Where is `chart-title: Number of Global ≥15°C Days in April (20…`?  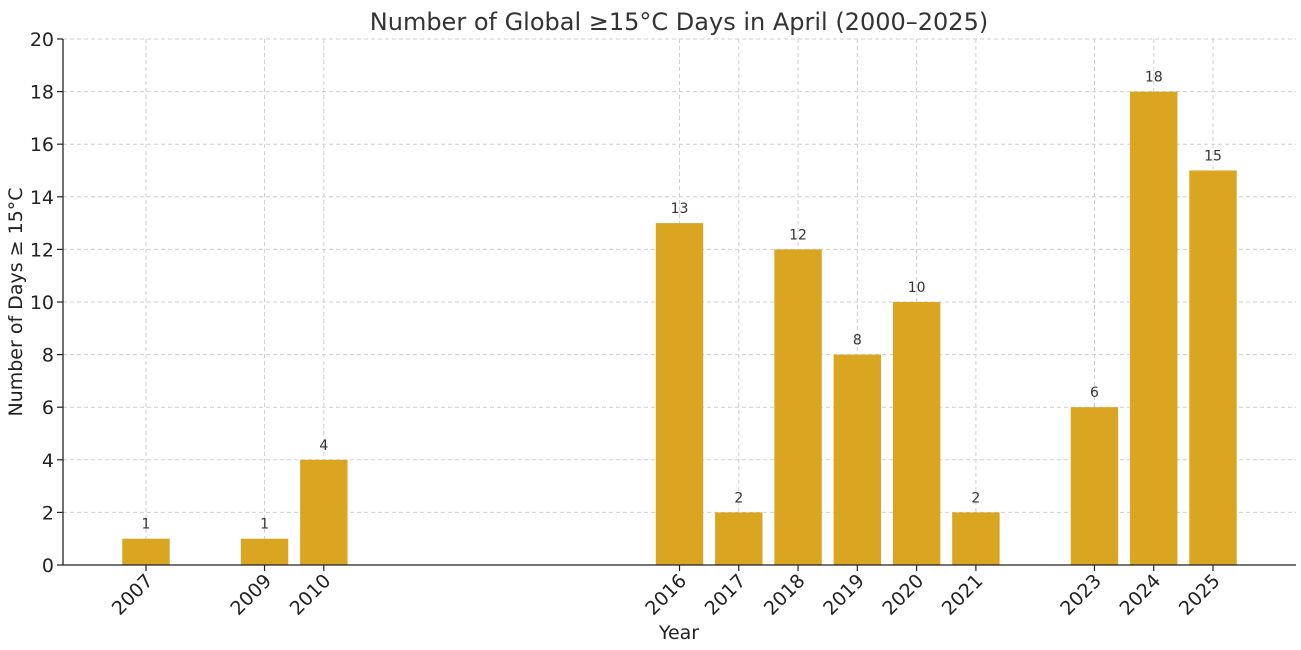
chart-title: Number of Global ≥15°C Days in April (20… is located at coordinates (679, 22).